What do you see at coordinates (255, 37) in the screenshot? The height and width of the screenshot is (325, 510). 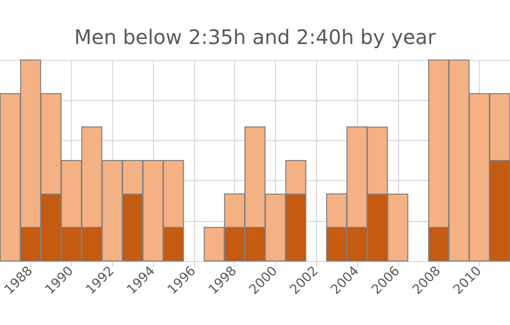 I see `chart-title: Men below 2:35h and 2:40h by year` at bounding box center [255, 37].